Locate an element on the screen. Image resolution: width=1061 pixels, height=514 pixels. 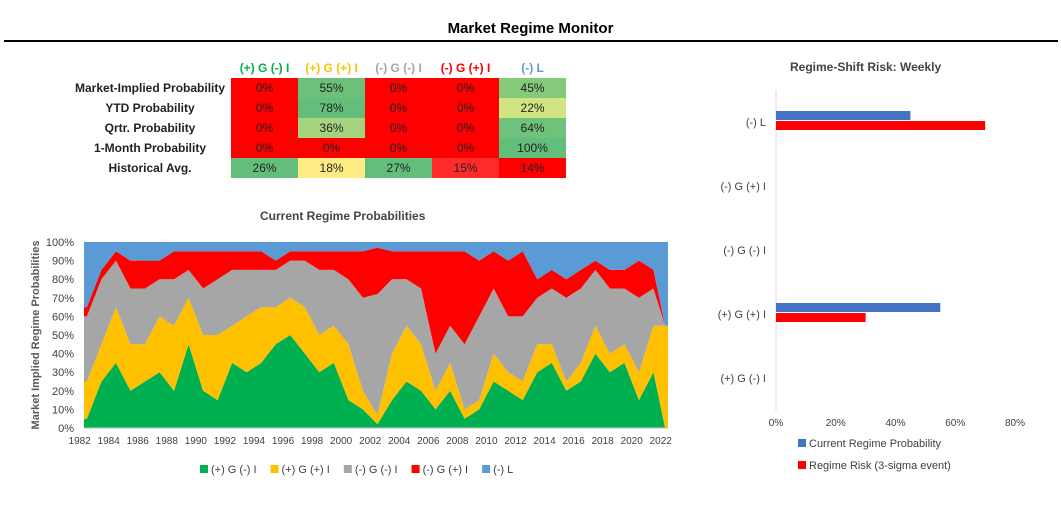
x-tick-label: 2008 is located at coordinates (457, 441).